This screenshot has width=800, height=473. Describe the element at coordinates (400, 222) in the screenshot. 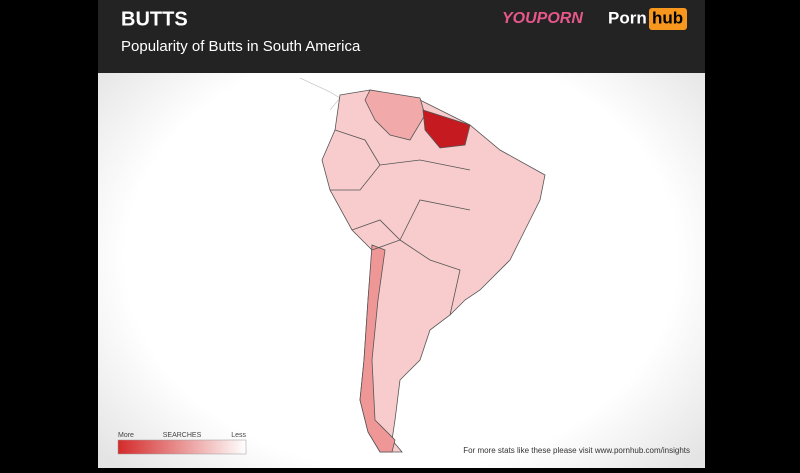

I see `borders` at that location.